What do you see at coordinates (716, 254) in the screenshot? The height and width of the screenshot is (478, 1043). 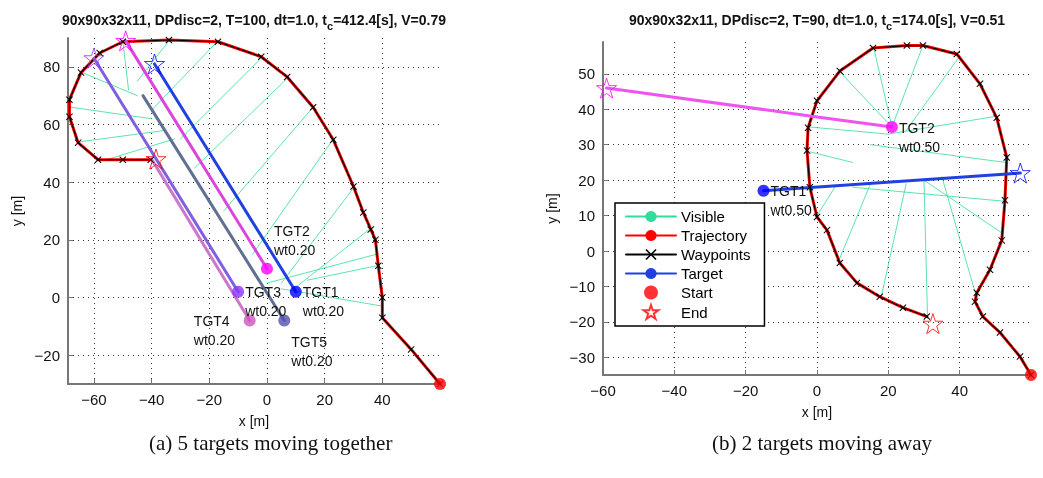 I see `legend-label: Waypoints` at bounding box center [716, 254].